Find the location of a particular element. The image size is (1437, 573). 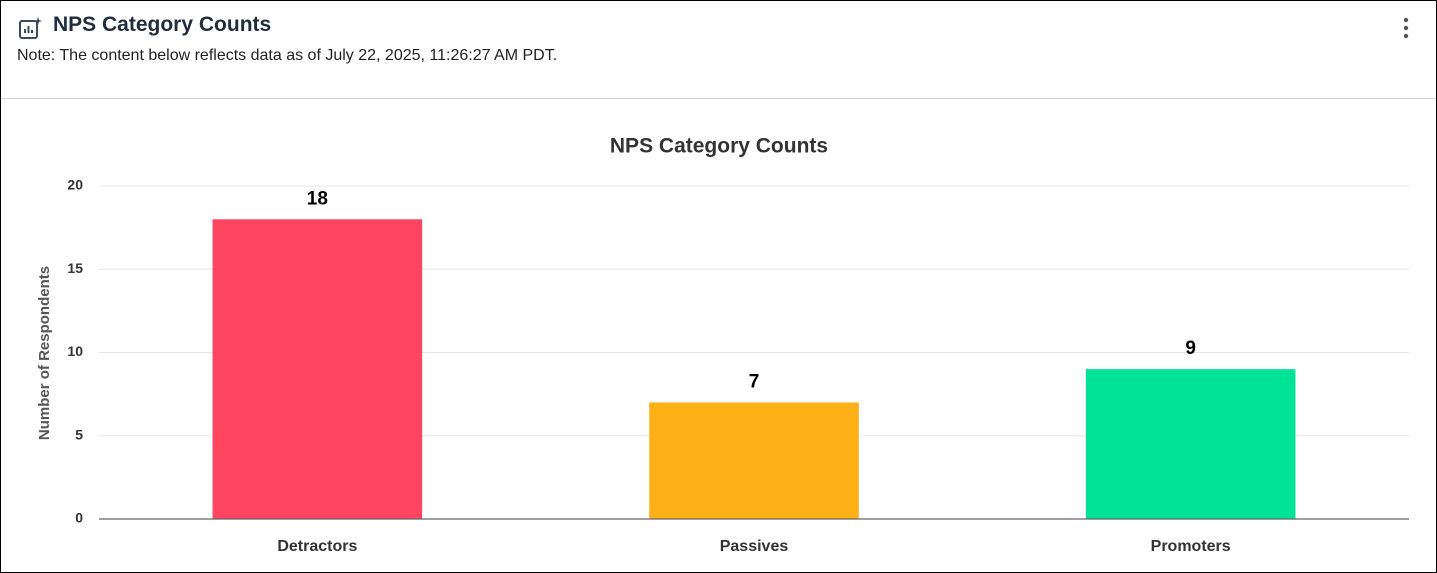

y-tick-label: 15 is located at coordinates (75, 268).